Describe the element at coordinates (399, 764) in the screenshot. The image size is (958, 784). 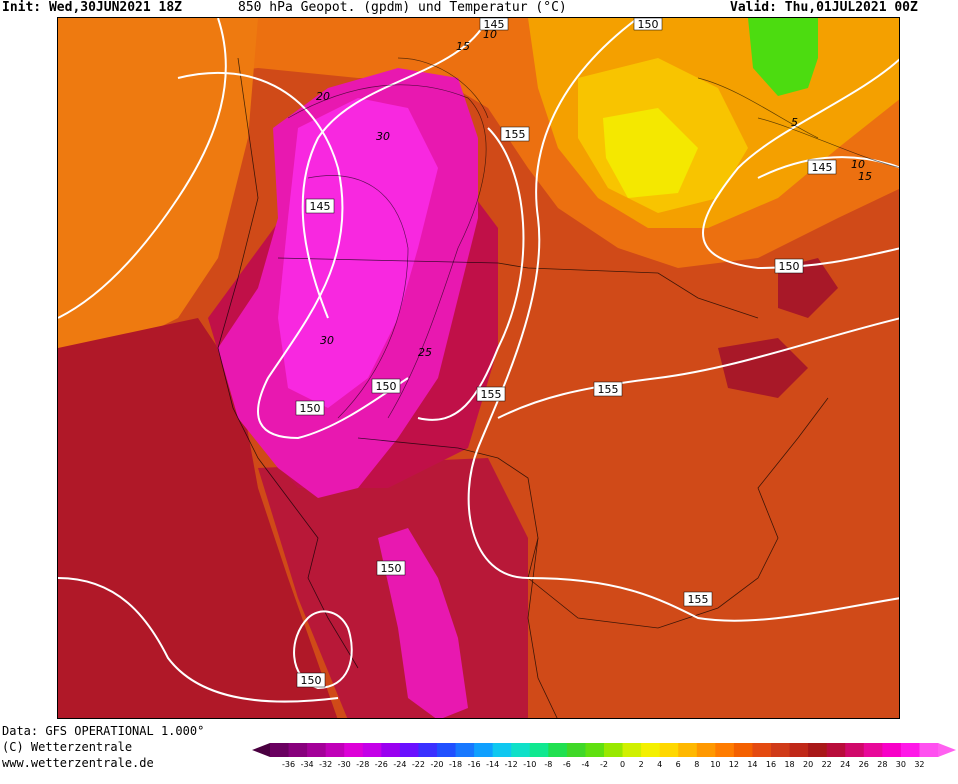
I see `legend-tick-label: -24` at that location.